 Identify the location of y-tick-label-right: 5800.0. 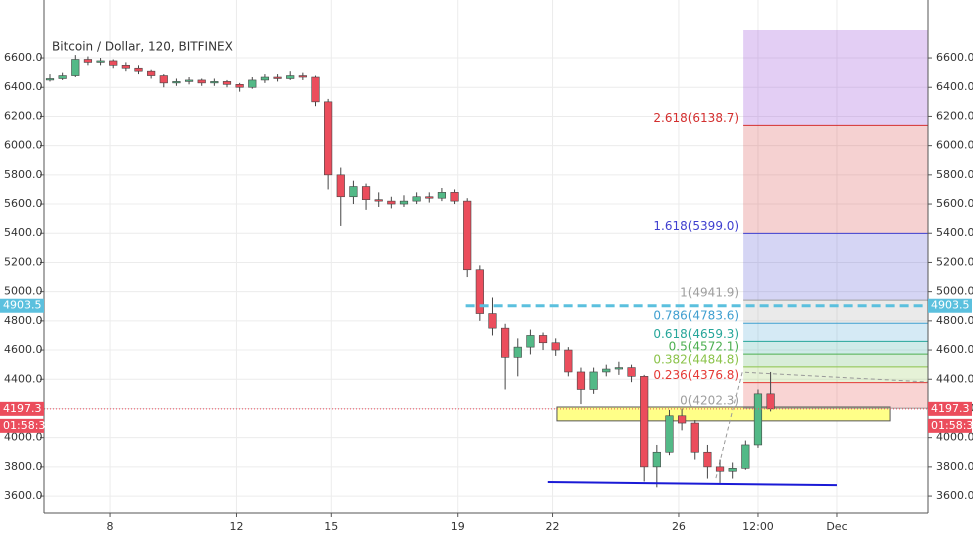
(954, 174).